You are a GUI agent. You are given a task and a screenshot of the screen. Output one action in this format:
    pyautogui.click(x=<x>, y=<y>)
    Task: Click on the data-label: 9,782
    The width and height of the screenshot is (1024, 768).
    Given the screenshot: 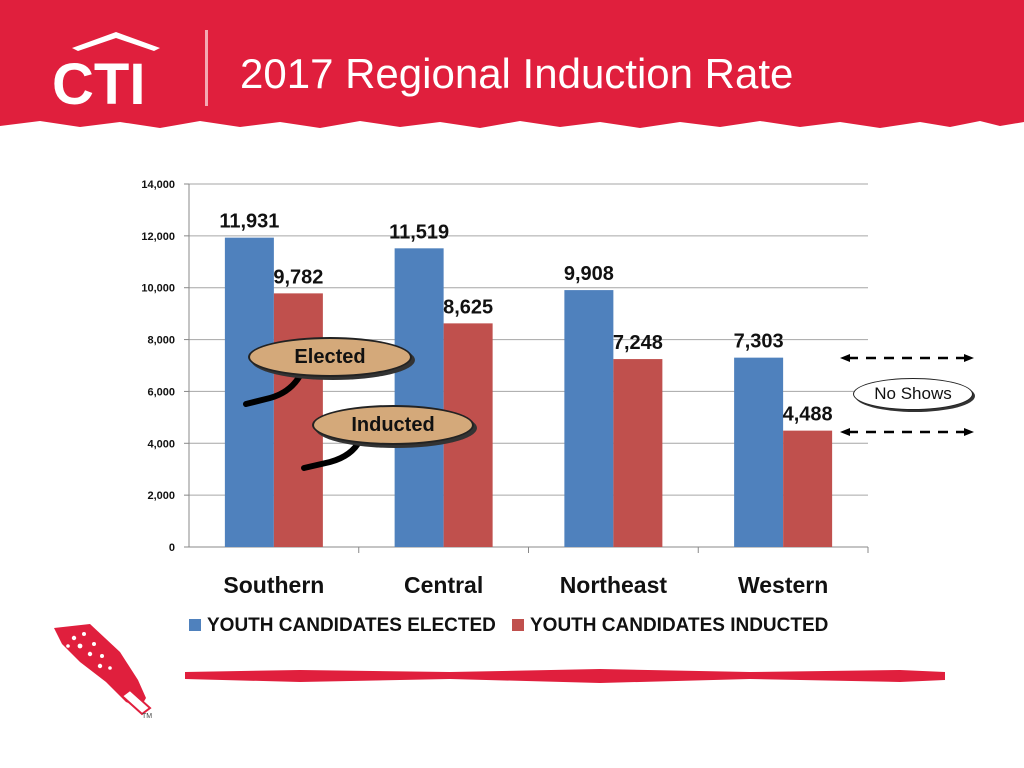 What is the action you would take?
    pyautogui.click(x=298, y=277)
    